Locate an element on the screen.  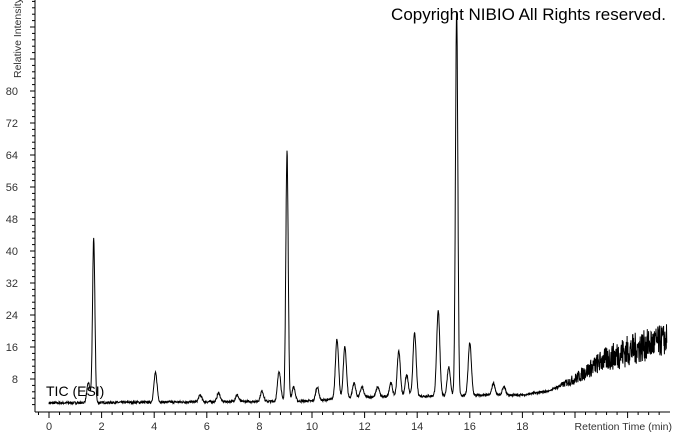
x-tick-label: 4 is located at coordinates (154, 427).